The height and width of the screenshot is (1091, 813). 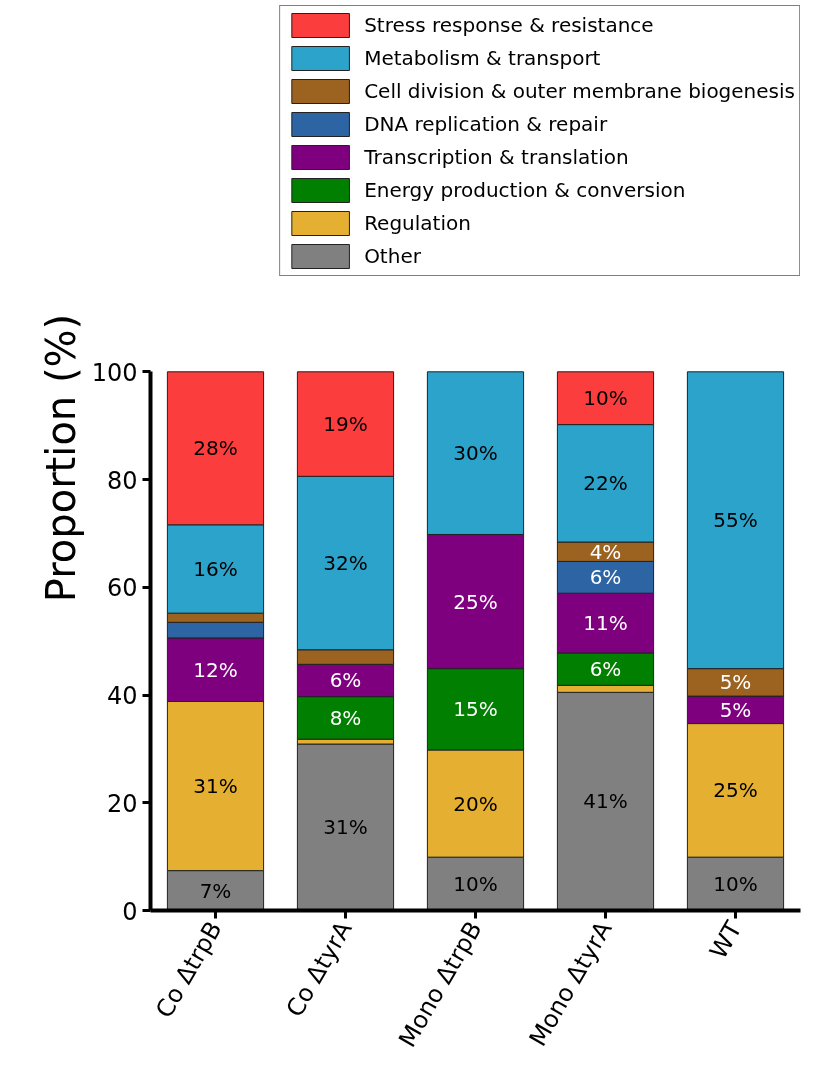 What do you see at coordinates (130, 911) in the screenshot?
I see `y-tick-label: 0` at bounding box center [130, 911].